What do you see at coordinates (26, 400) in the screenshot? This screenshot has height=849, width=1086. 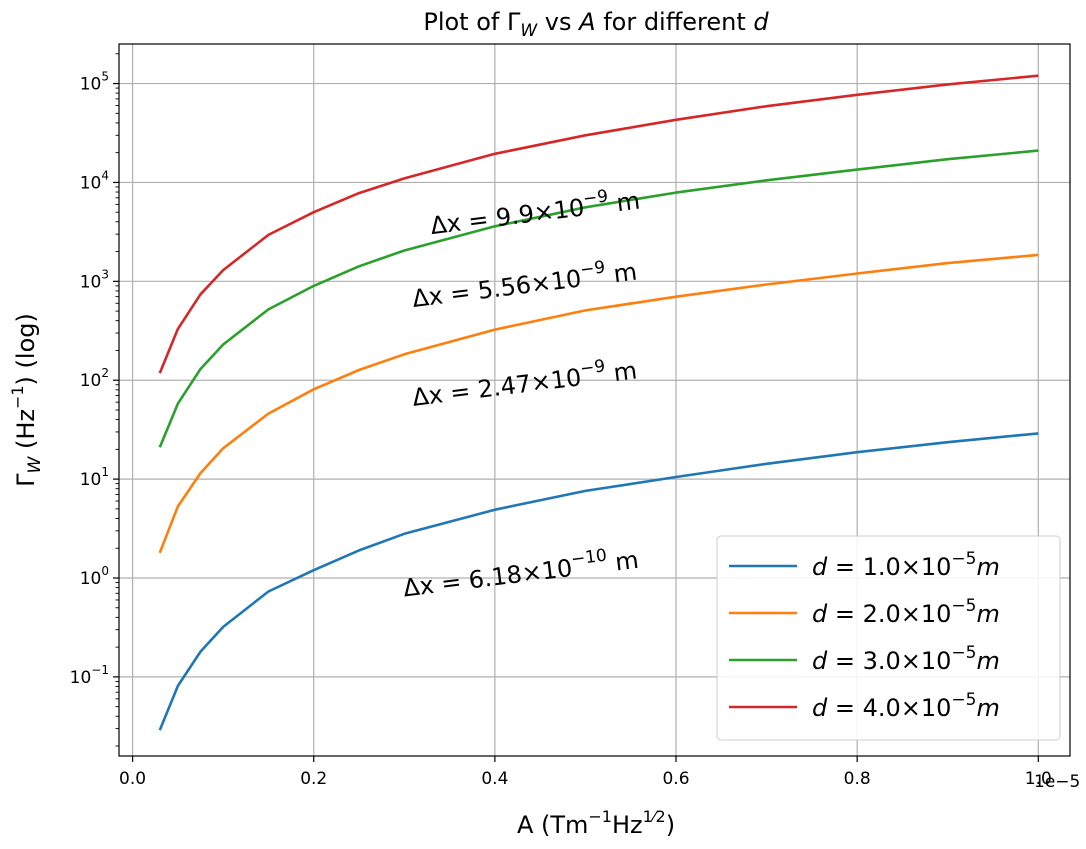 I see `y-axis-label: ΓW (Hz−1) (log)` at bounding box center [26, 400].